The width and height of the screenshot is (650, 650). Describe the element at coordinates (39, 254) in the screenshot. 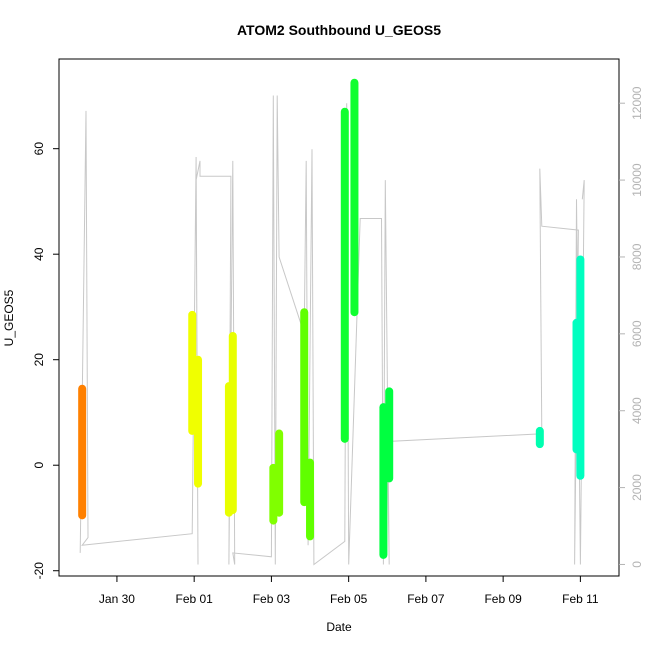

I see `y-tick-label: 40` at that location.